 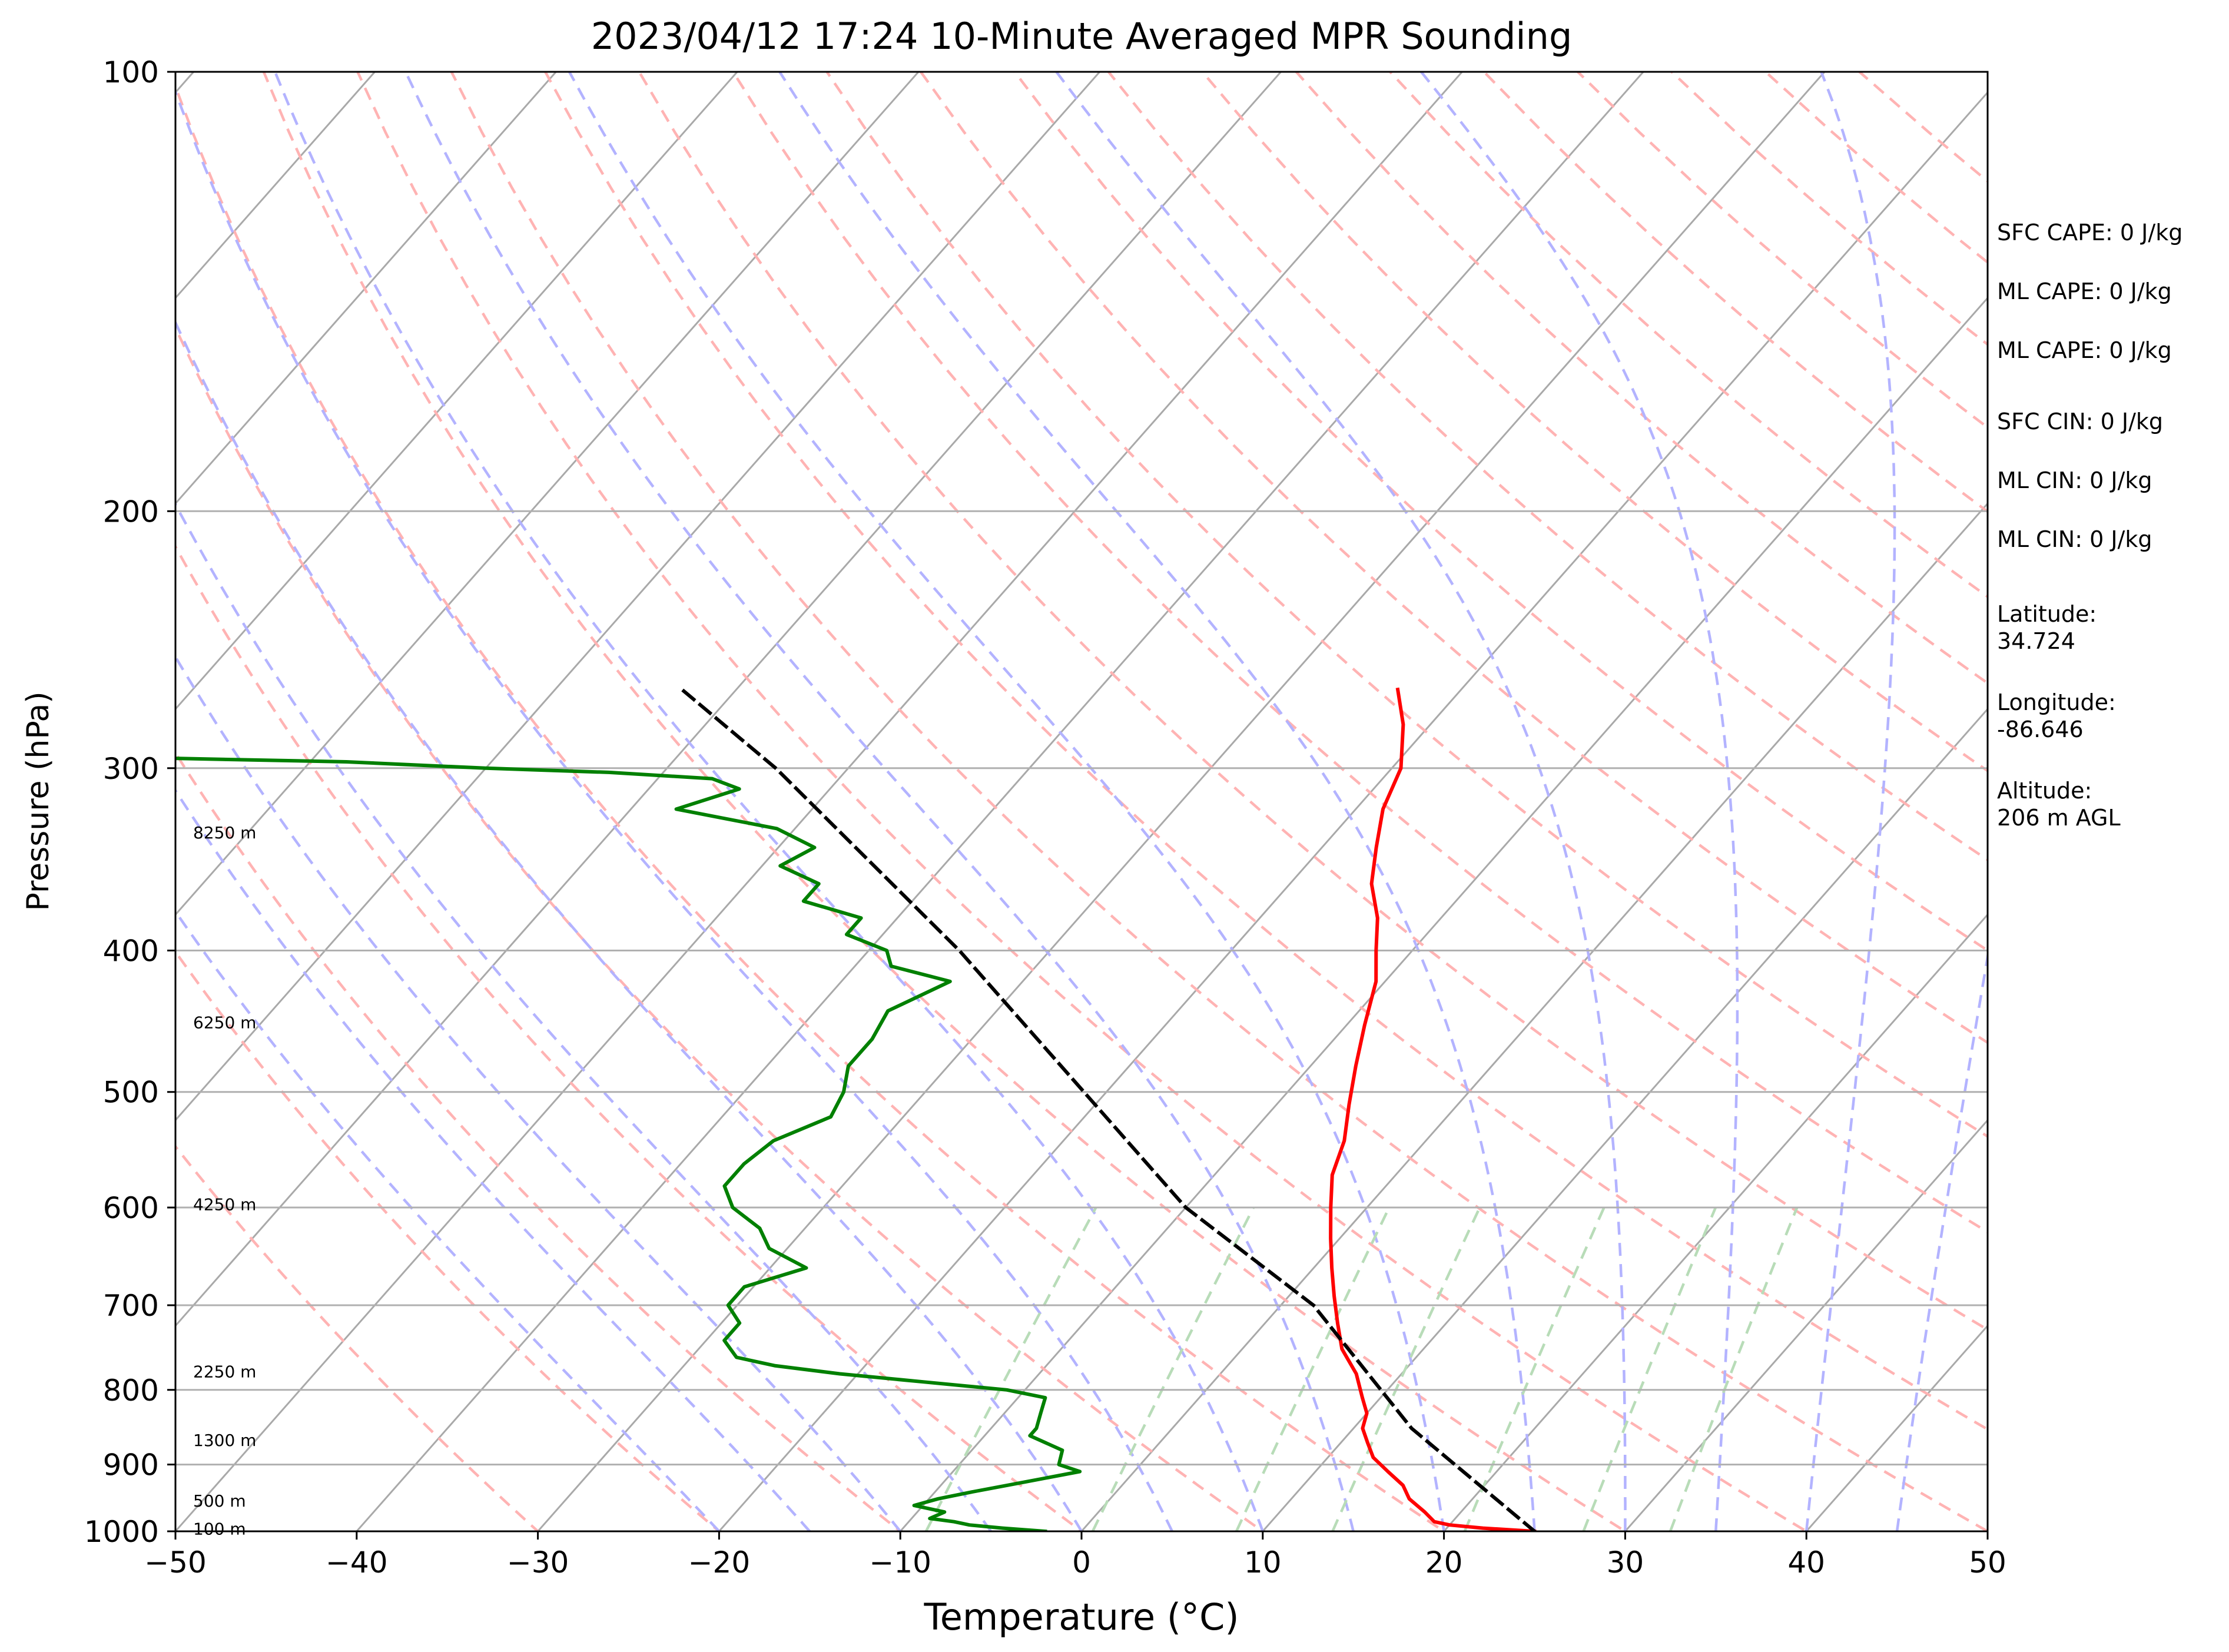 I want to click on x-tick-label: −10, so click(x=900, y=1562).